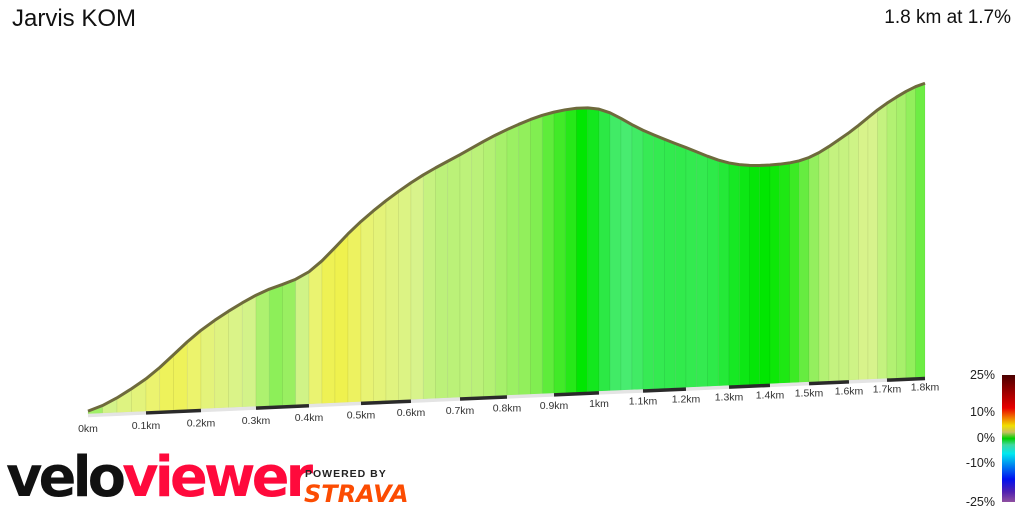  Describe the element at coordinates (729, 397) in the screenshot. I see `x-tick-label: 1.3km` at that location.